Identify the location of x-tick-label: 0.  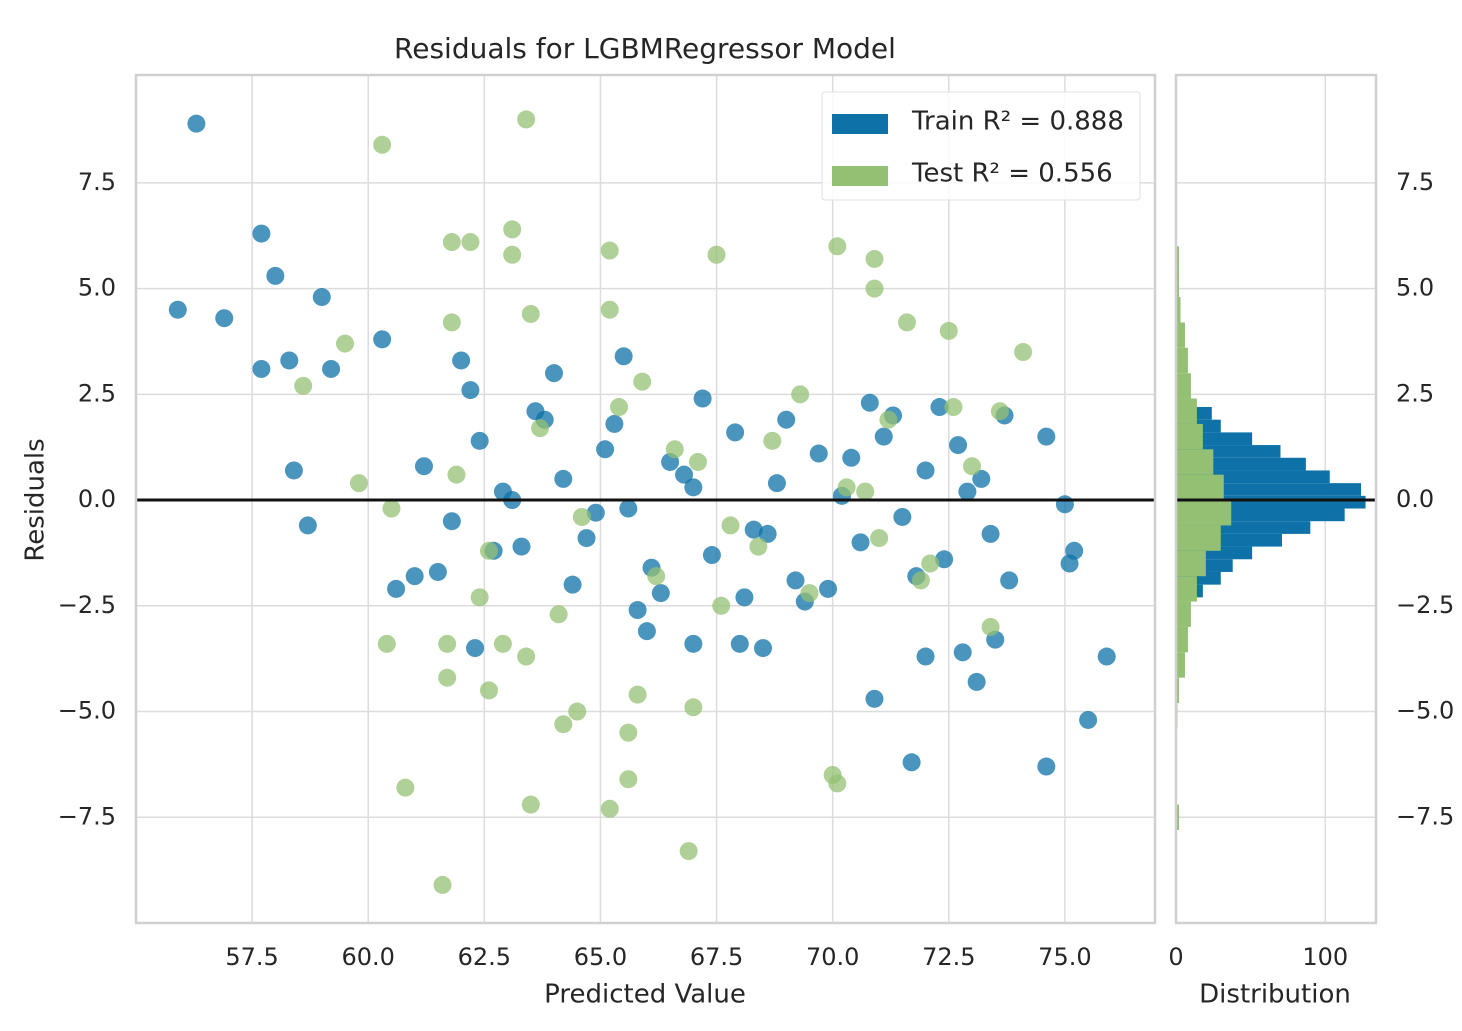
(1175, 957).